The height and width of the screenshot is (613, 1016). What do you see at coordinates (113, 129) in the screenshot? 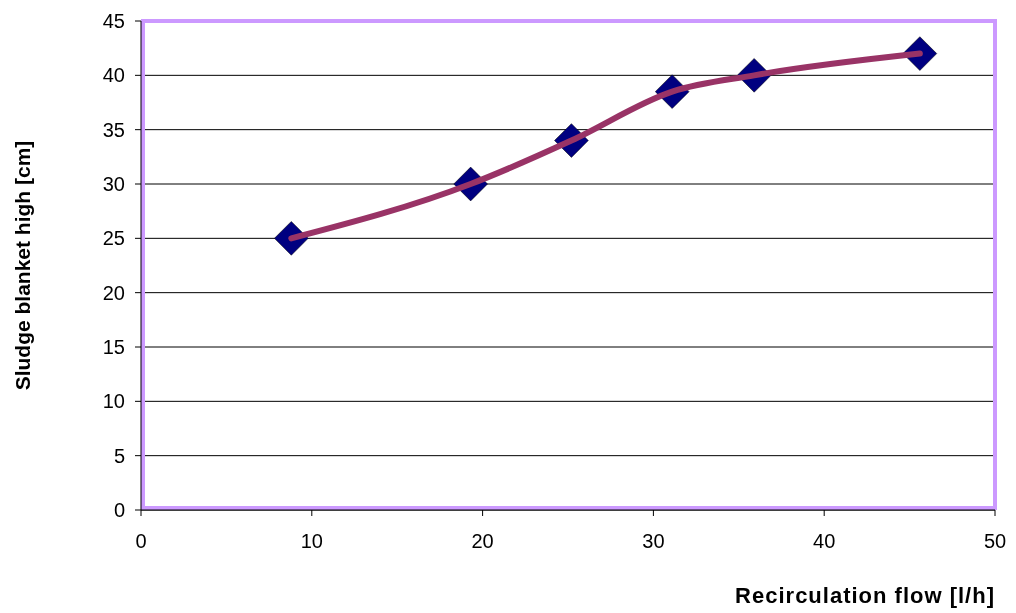
I see `y-tick-label: 35` at bounding box center [113, 129].